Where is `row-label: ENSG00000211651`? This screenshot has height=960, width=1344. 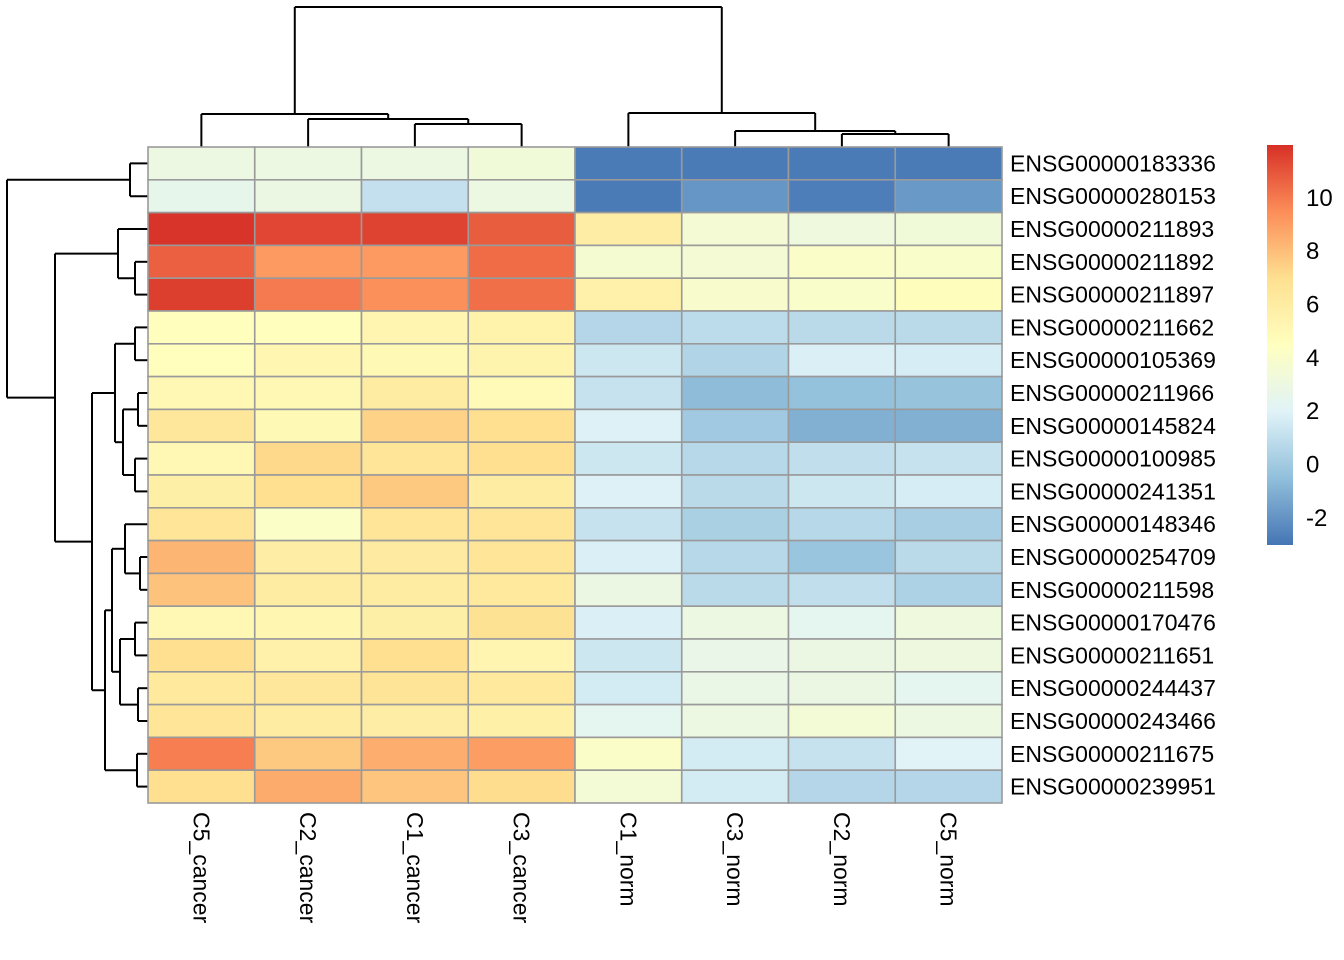 row-label: ENSG00000211651 is located at coordinates (1112, 655).